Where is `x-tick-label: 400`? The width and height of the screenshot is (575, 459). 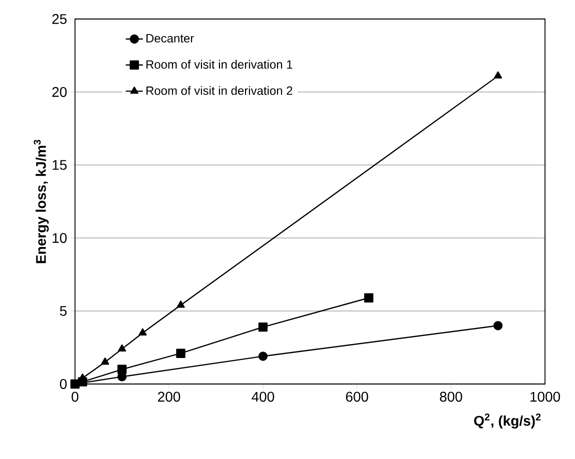 x-tick-label: 400 is located at coordinates (263, 397).